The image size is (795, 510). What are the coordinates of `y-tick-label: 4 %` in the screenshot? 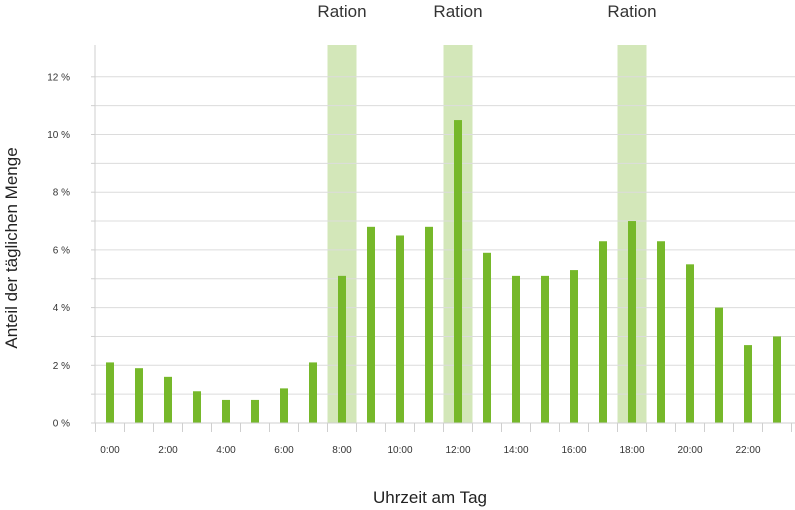 It's located at (61, 308).